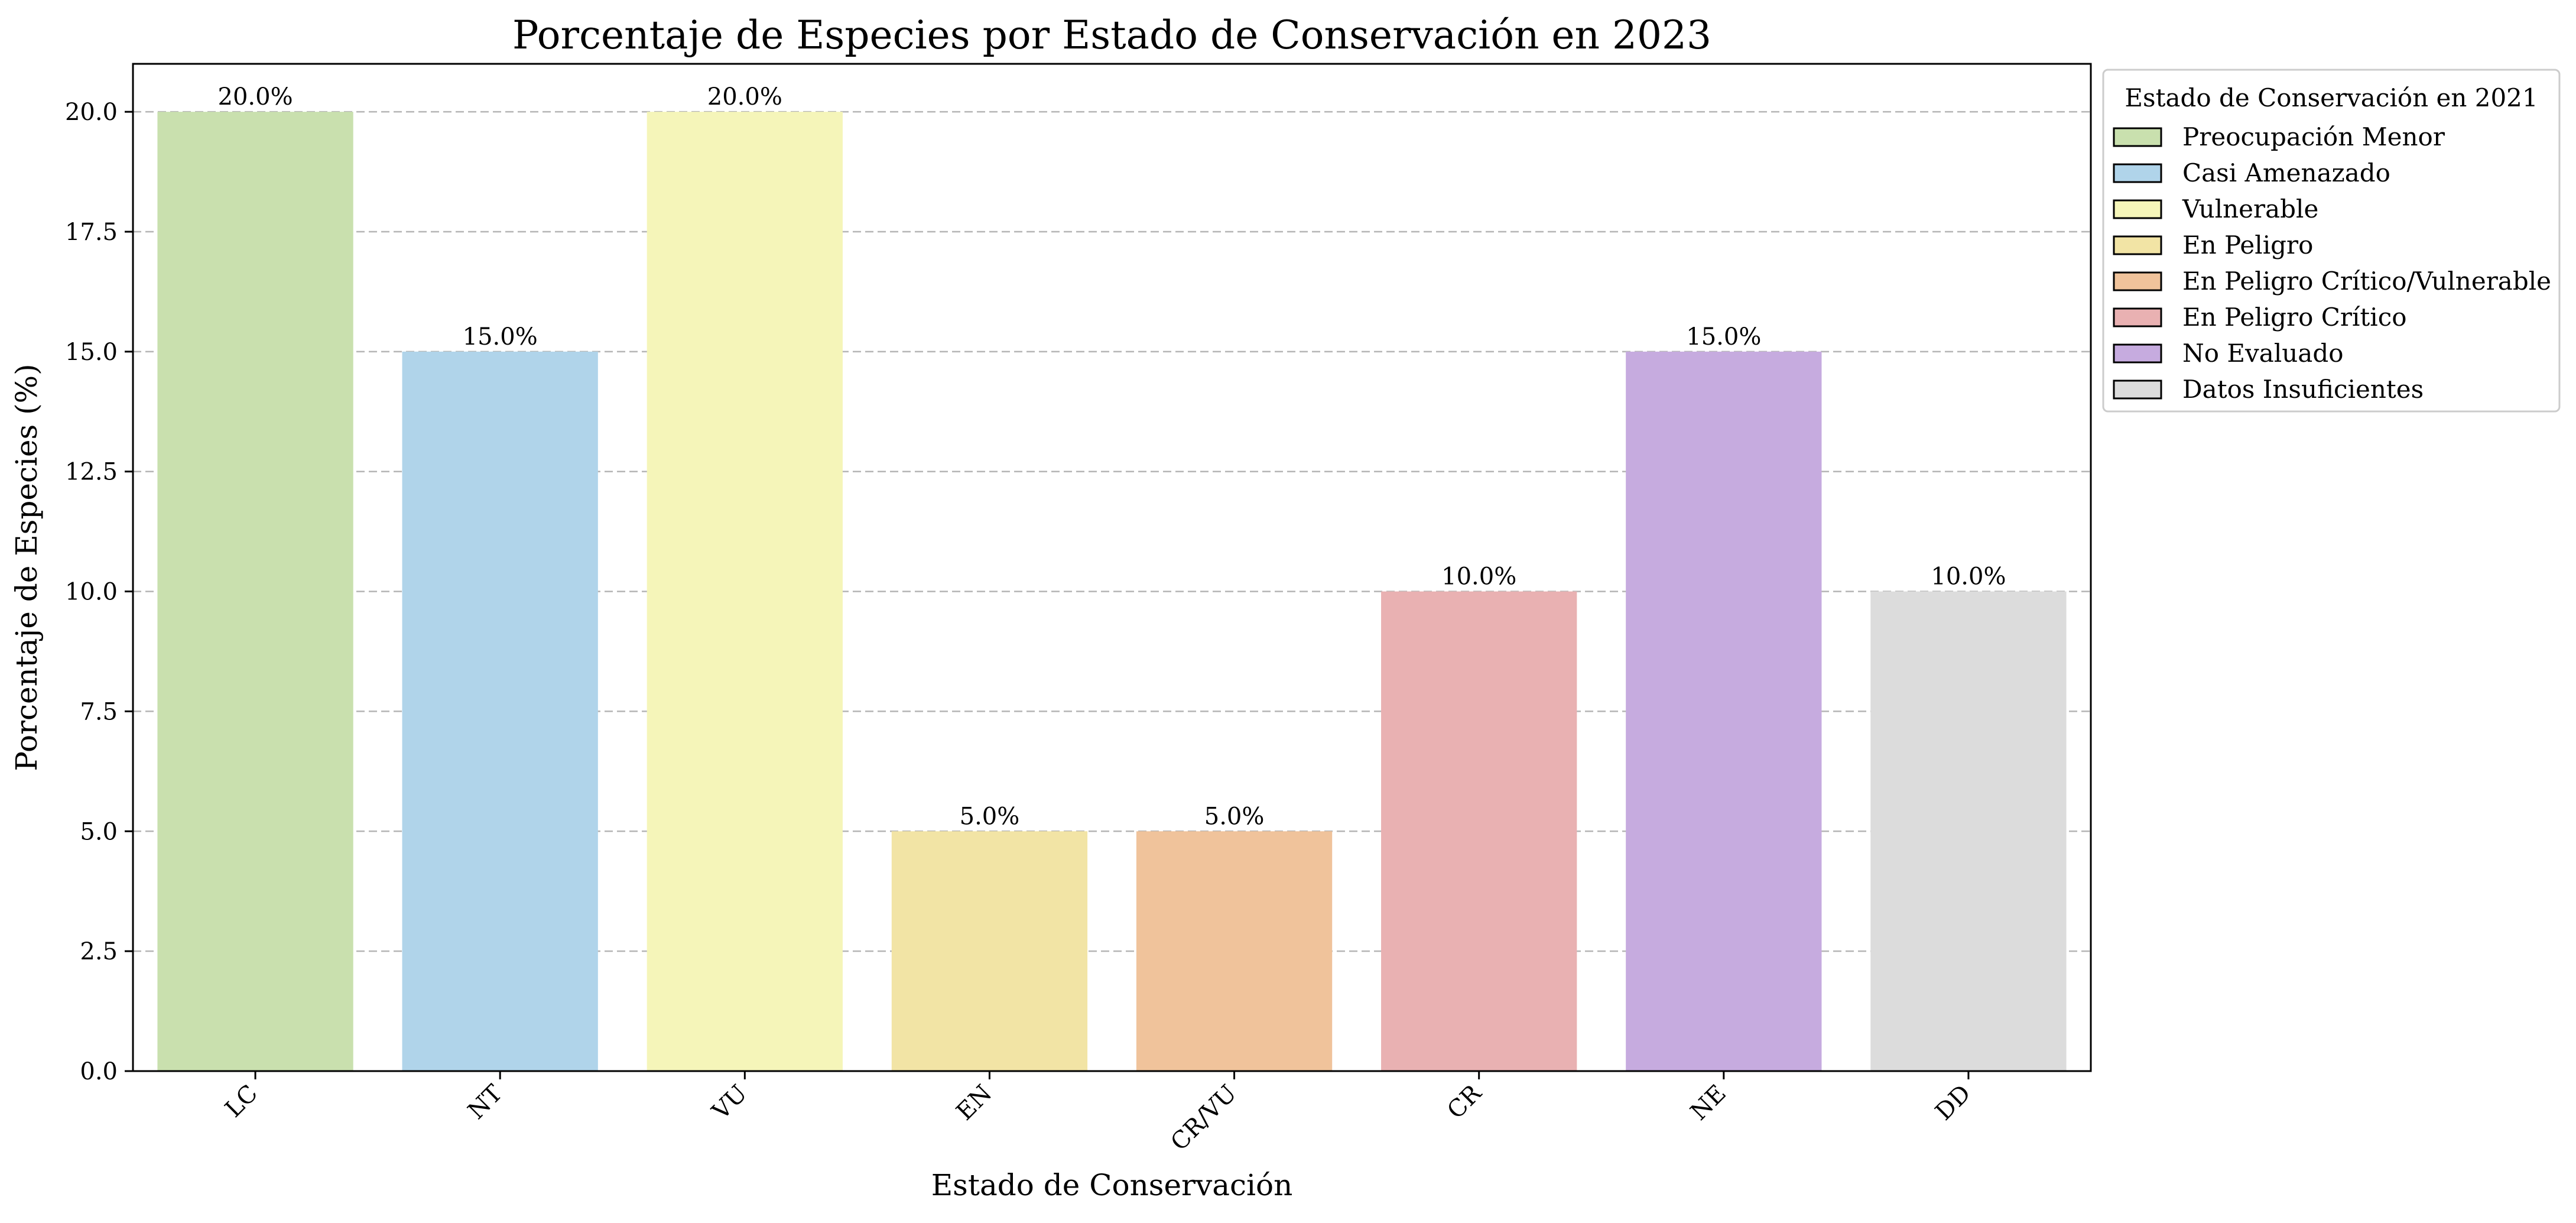  What do you see at coordinates (1724, 711) in the screenshot?
I see `bar-ne` at bounding box center [1724, 711].